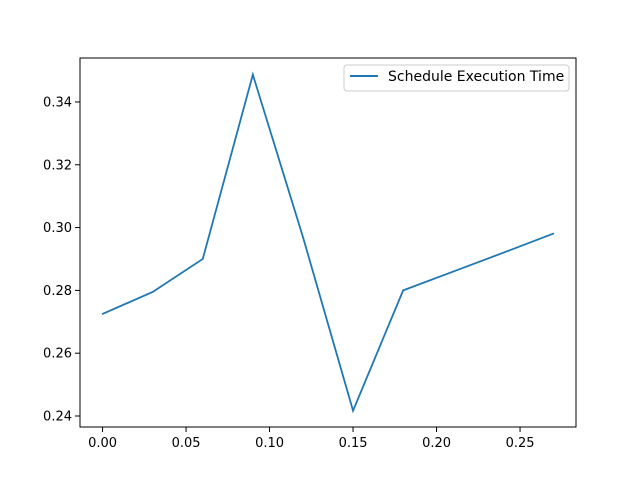 This screenshot has width=640, height=480. Describe the element at coordinates (57, 228) in the screenshot. I see `y-tick-label: 0.30` at that location.